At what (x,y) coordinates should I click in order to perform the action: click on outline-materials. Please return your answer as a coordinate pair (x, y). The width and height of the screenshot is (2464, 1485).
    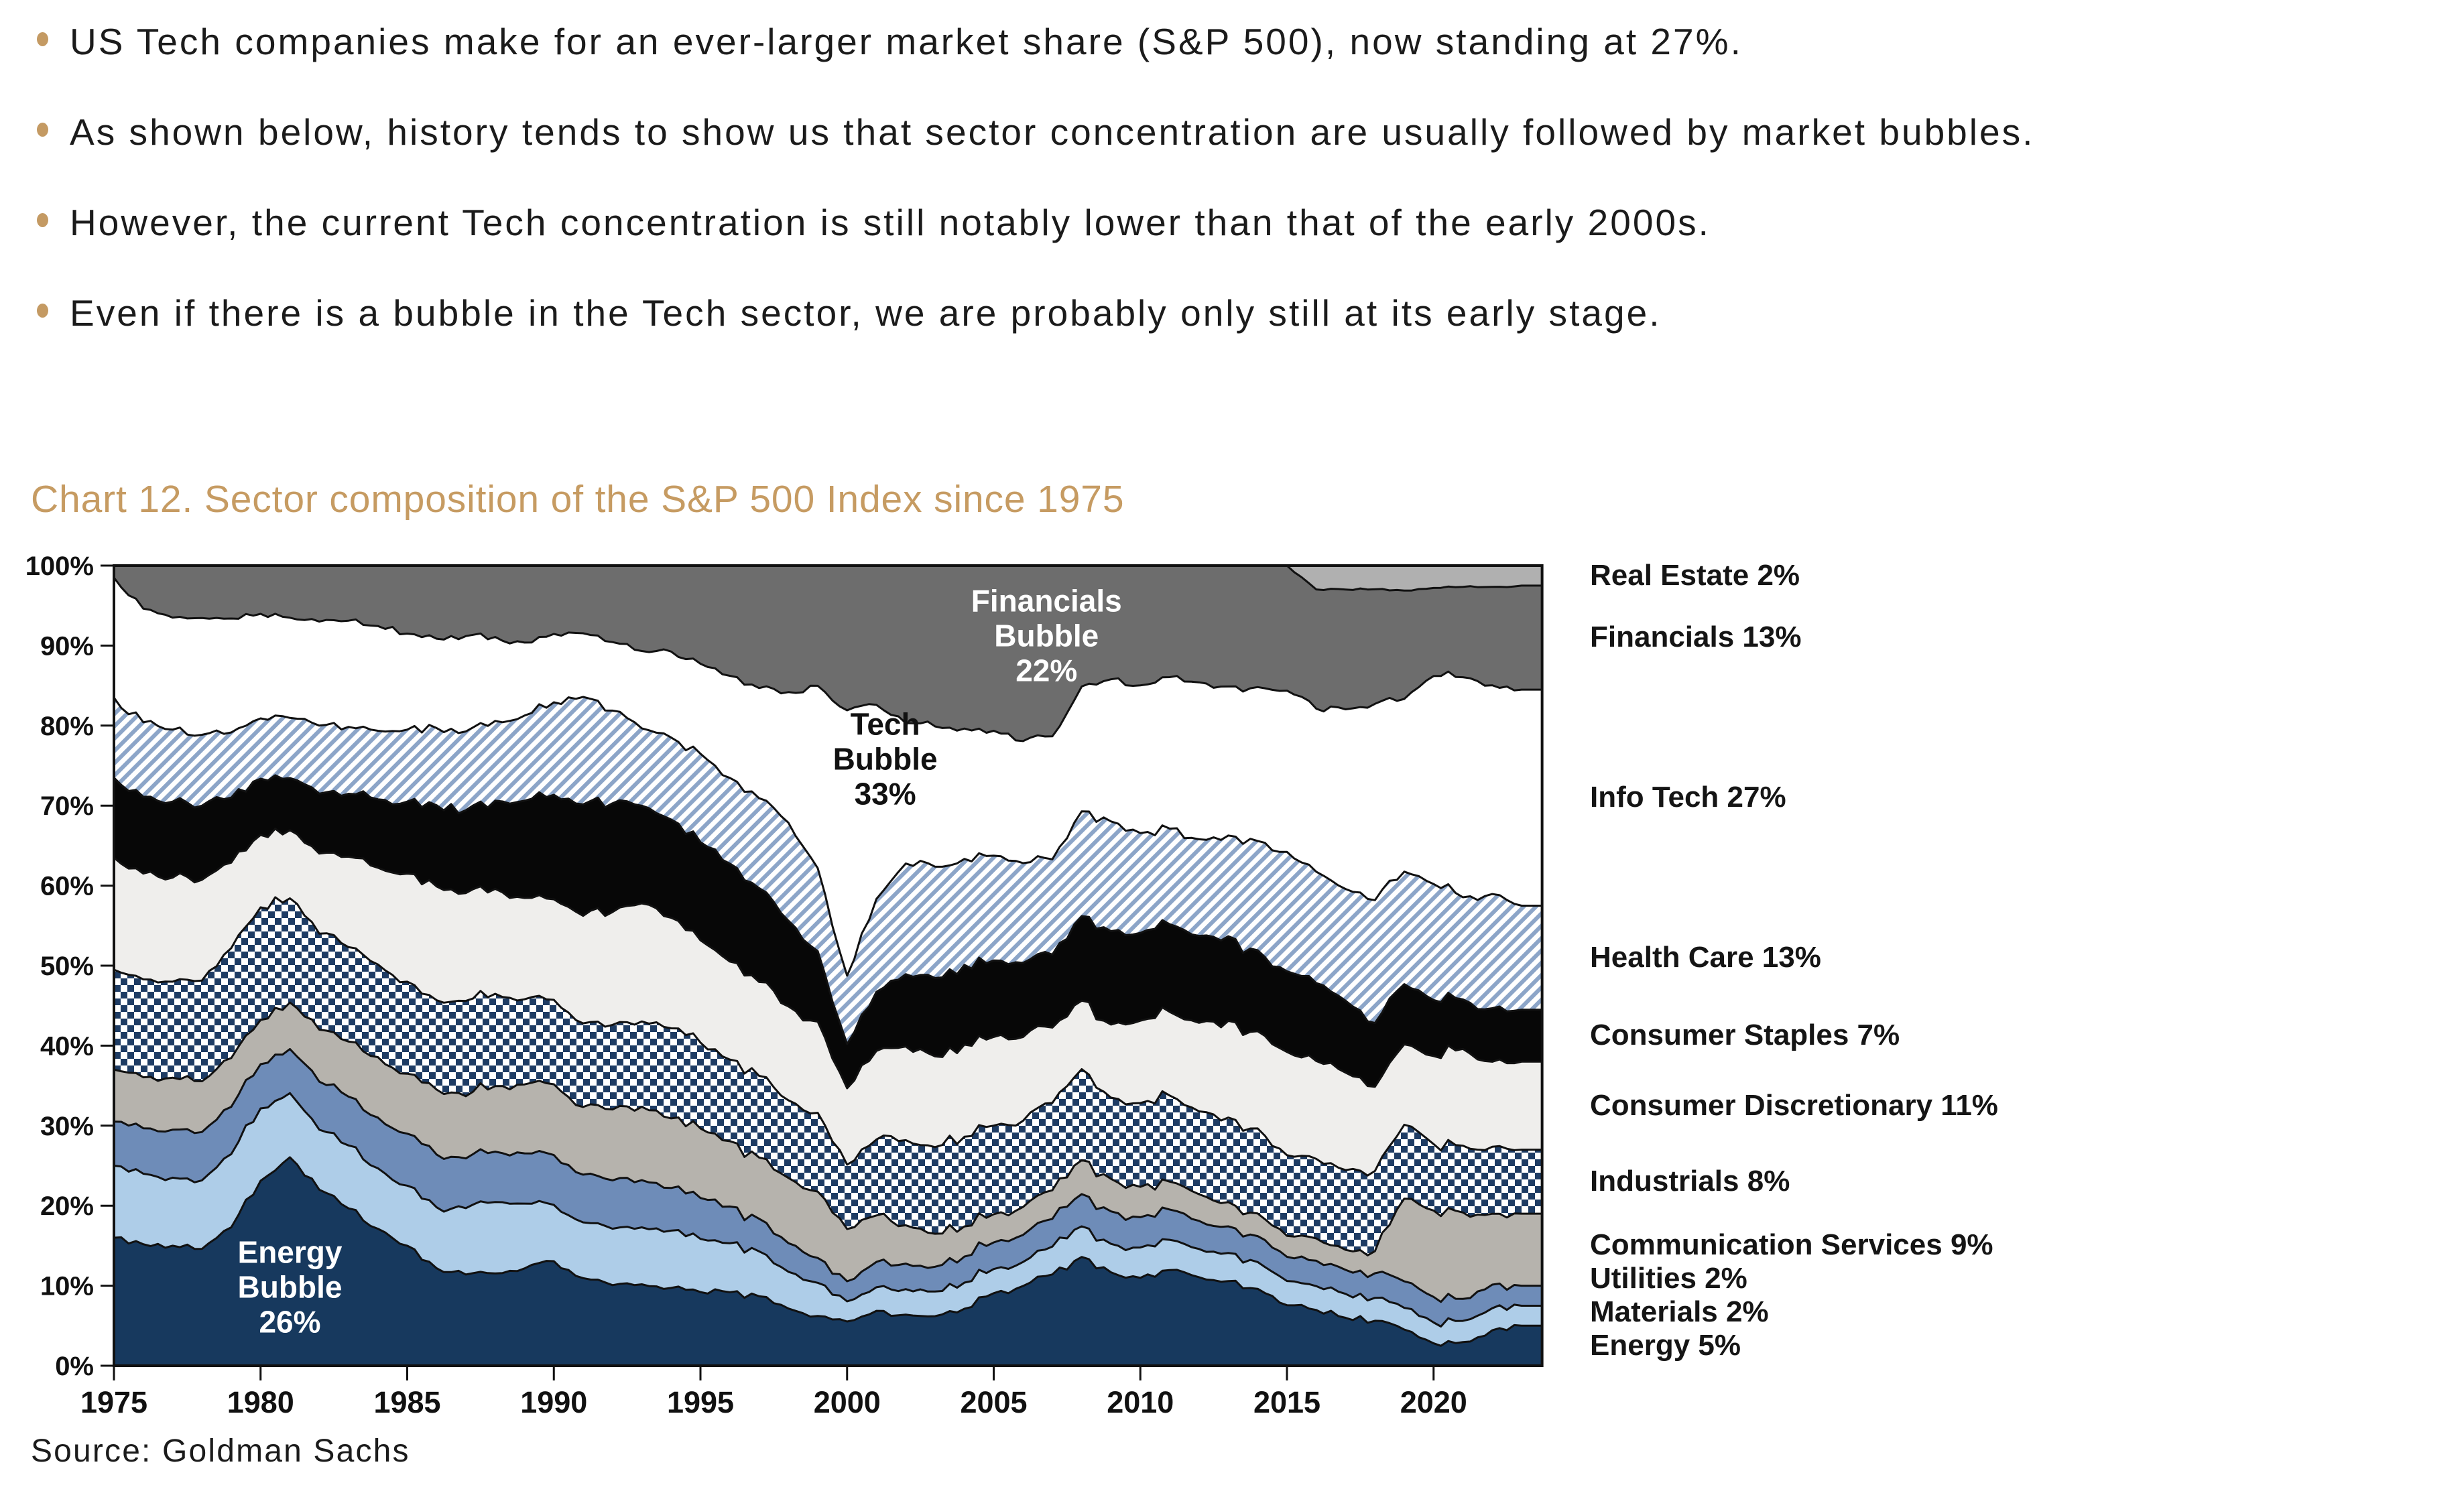
    Looking at the image, I should click on (827, 1210).